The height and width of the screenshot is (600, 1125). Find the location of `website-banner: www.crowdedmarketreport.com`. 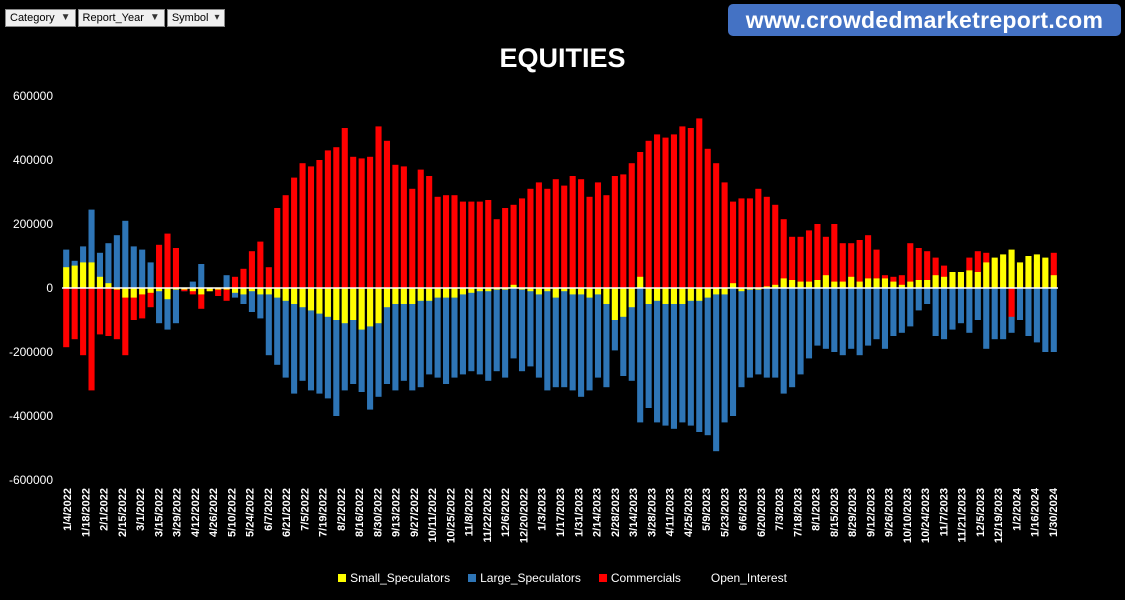

website-banner: www.crowdedmarketreport.com is located at coordinates (924, 20).